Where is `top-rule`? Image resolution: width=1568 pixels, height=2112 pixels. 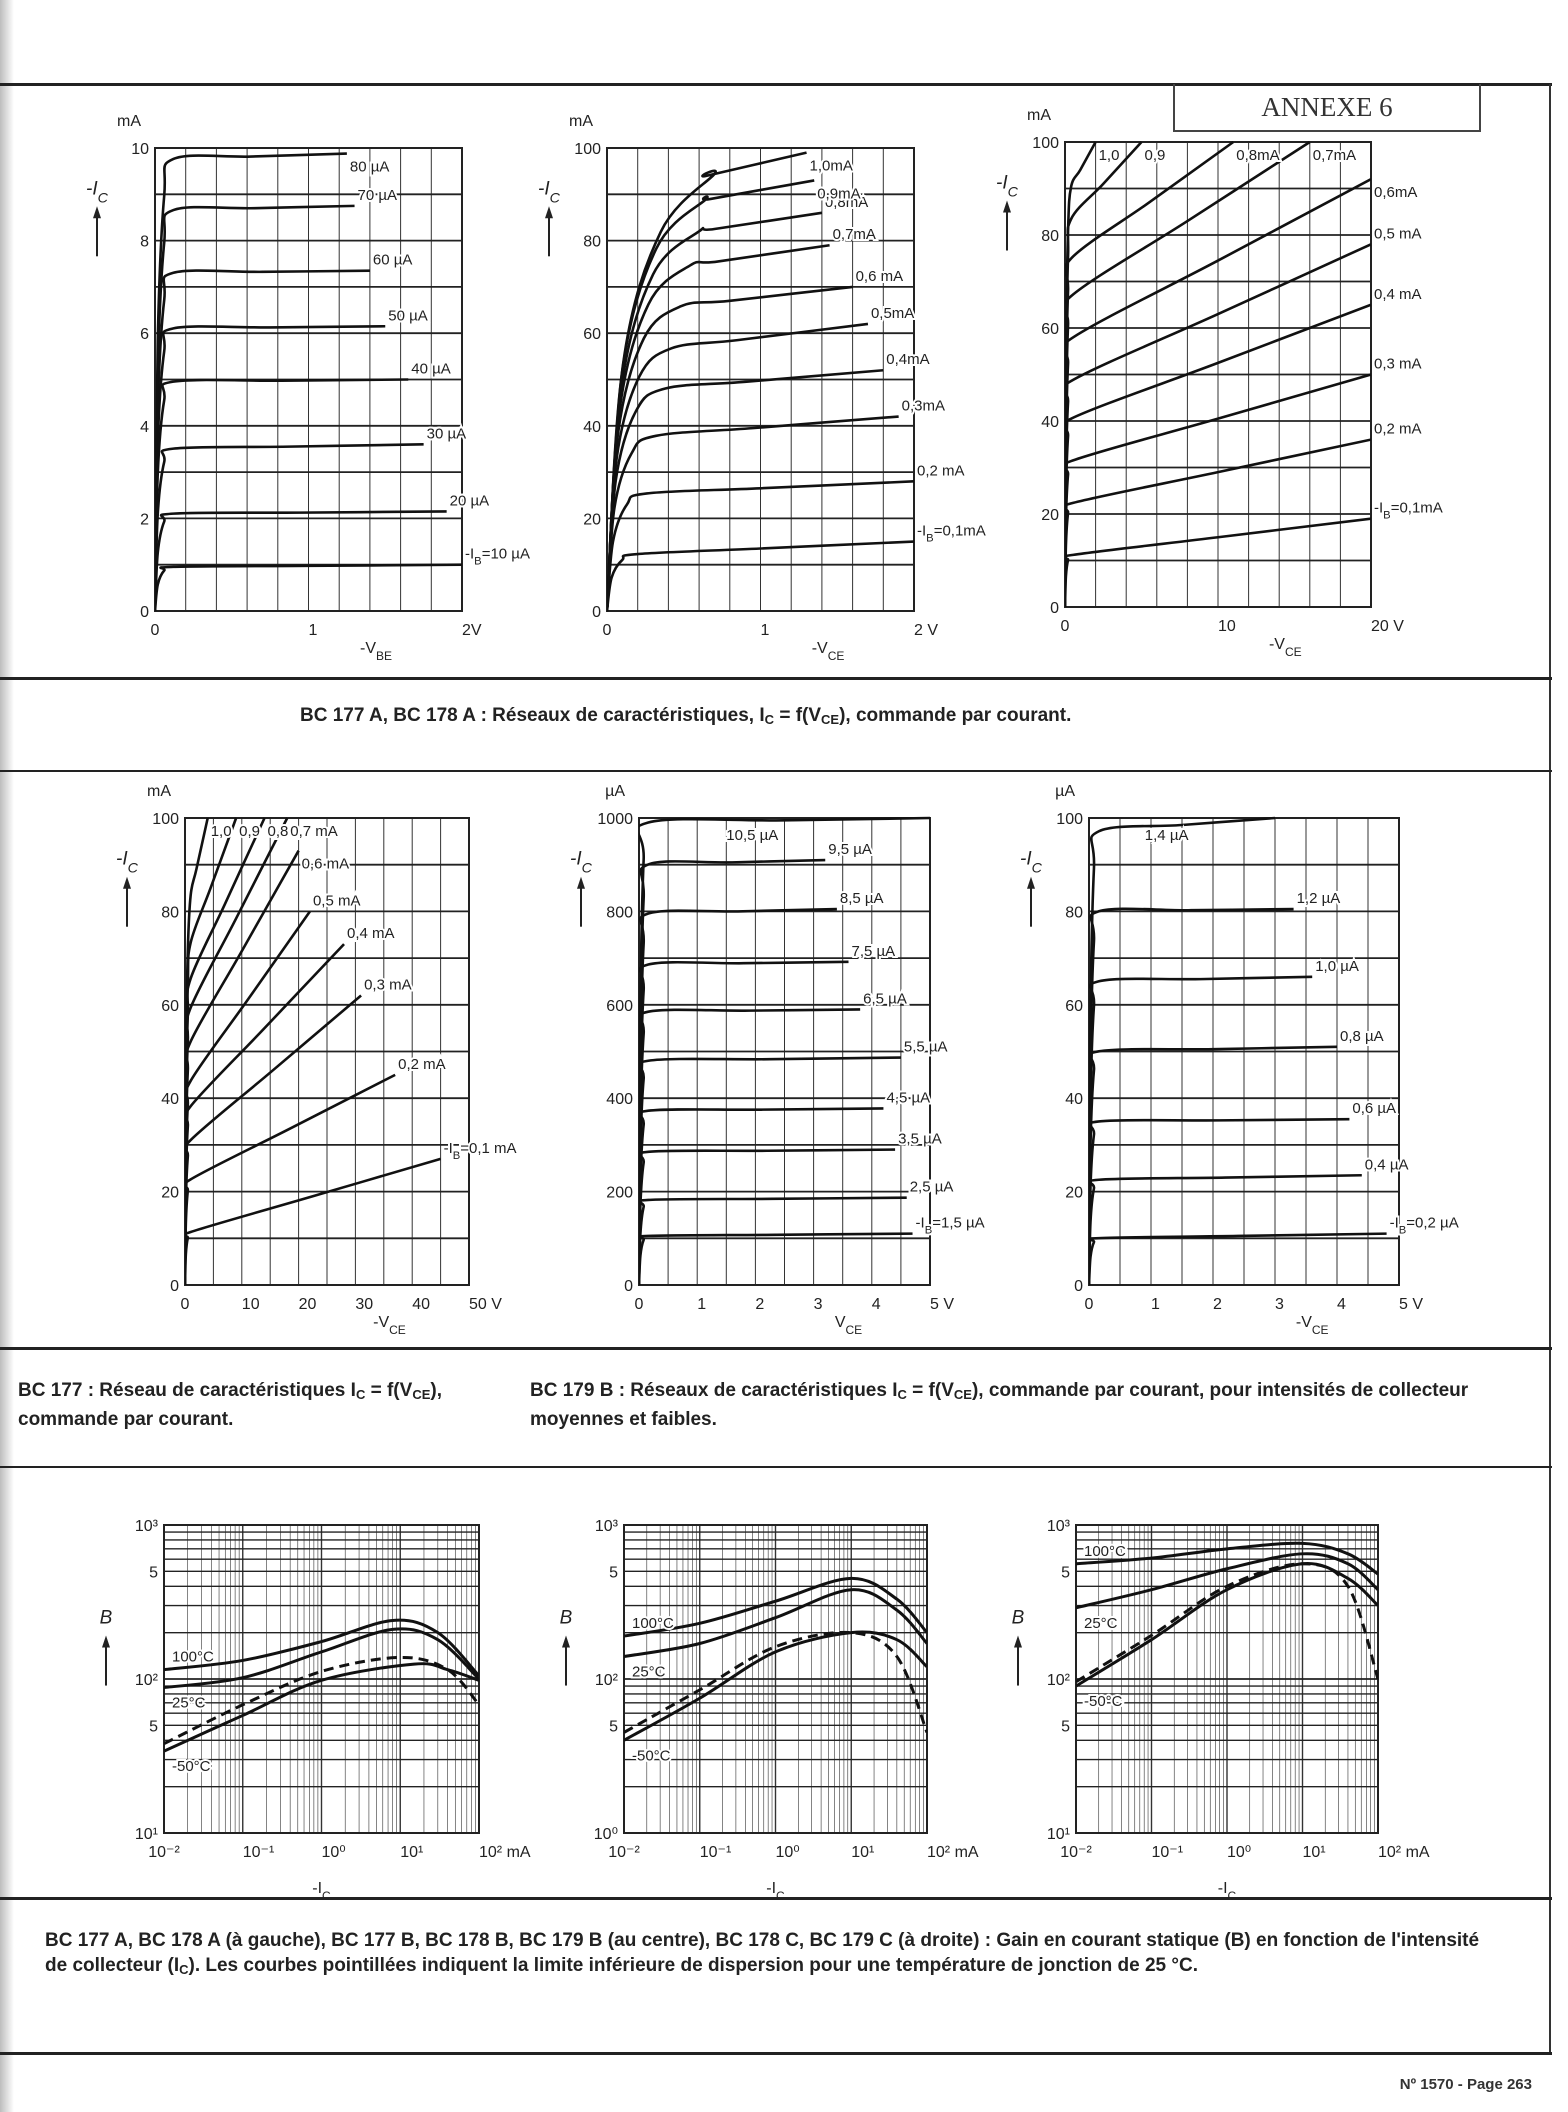 top-rule is located at coordinates (776, 84).